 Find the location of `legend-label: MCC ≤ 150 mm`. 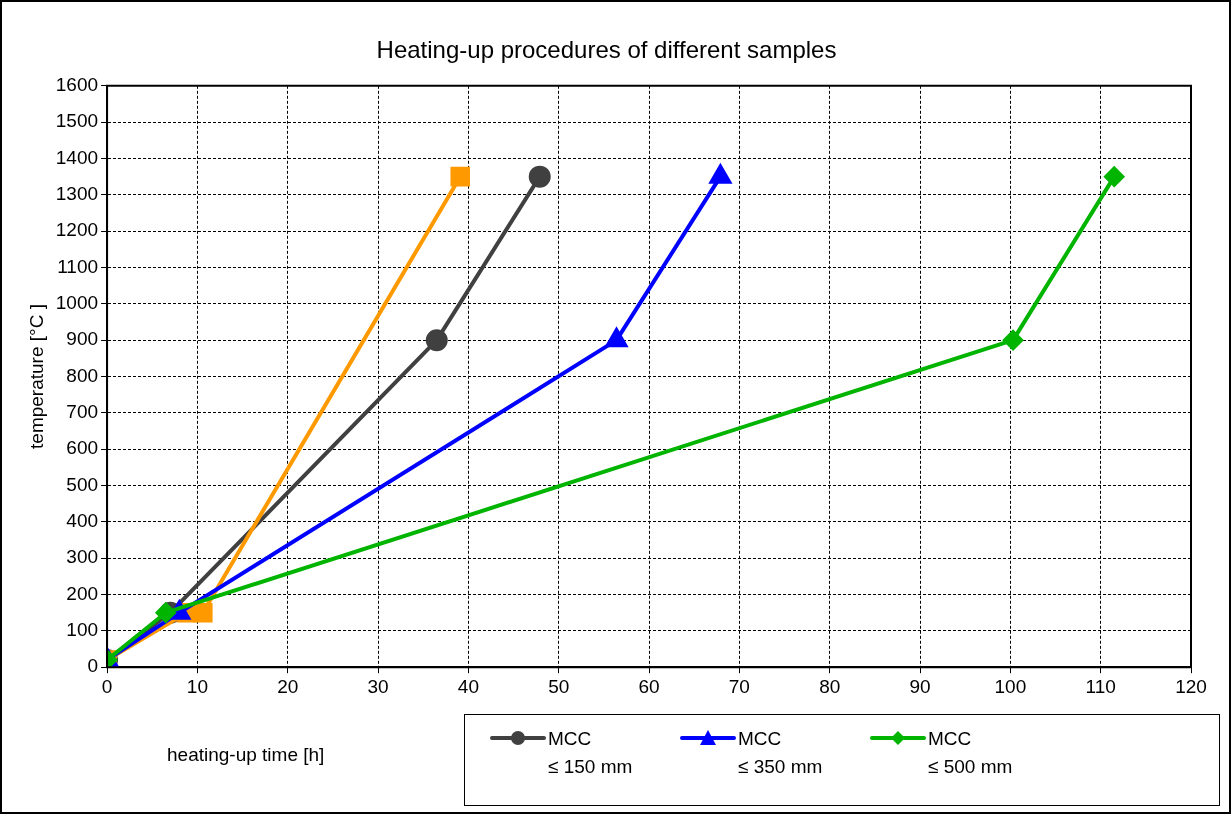

legend-label: MCC ≤ 150 mm is located at coordinates (591, 753).